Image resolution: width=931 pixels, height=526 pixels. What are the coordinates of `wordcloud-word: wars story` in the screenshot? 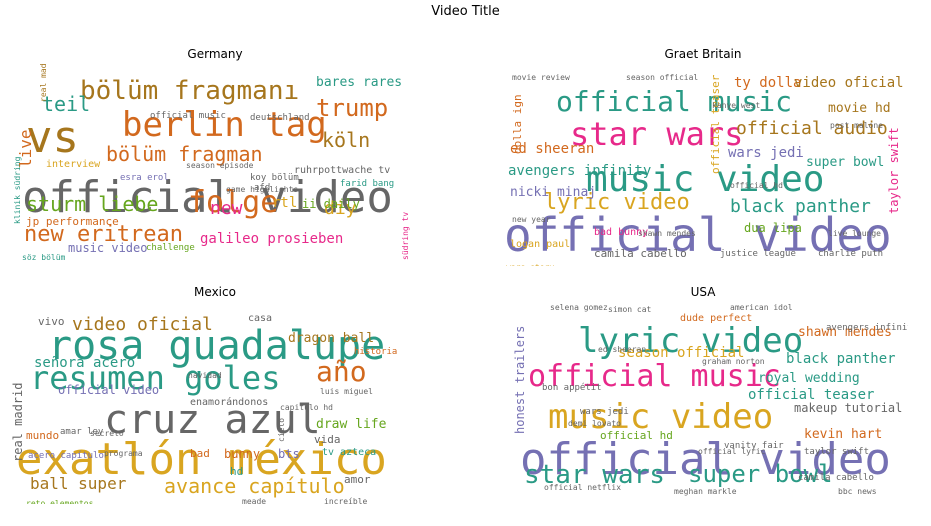 It's located at (530, 265).